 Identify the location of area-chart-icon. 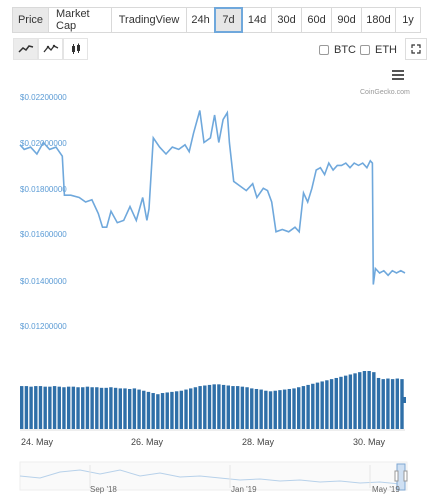
(50, 49).